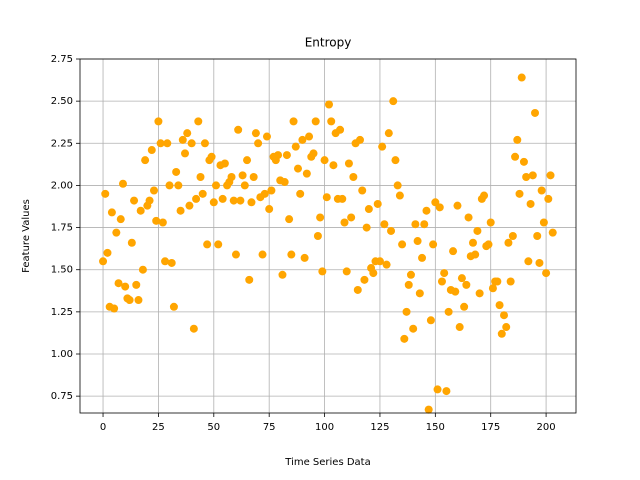  I want to click on y-tick-label: 2.75, so click(62, 59).